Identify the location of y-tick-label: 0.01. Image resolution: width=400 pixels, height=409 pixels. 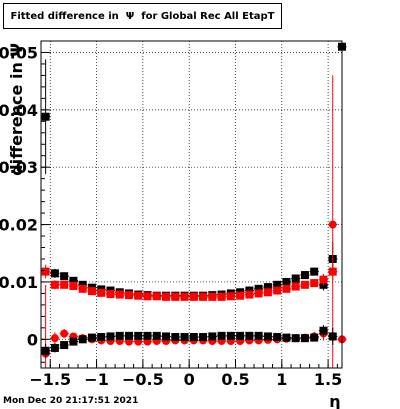
(19, 282).